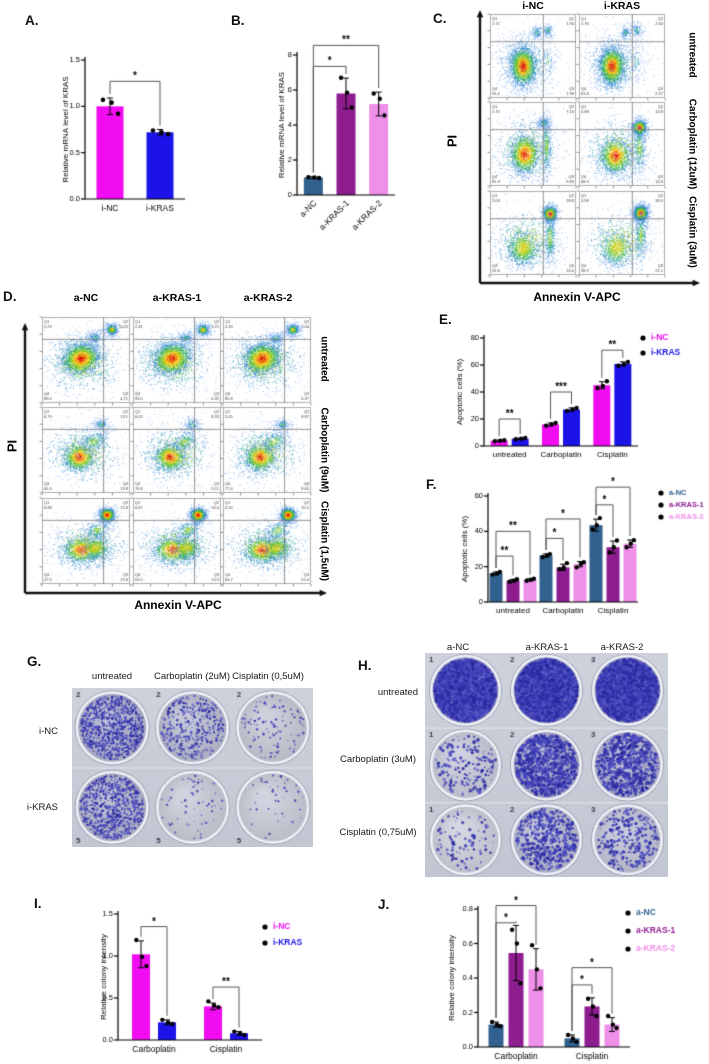 This screenshot has width=709, height=1064. Describe the element at coordinates (209, 972) in the screenshot. I see `panel-i-bar-chart` at that location.